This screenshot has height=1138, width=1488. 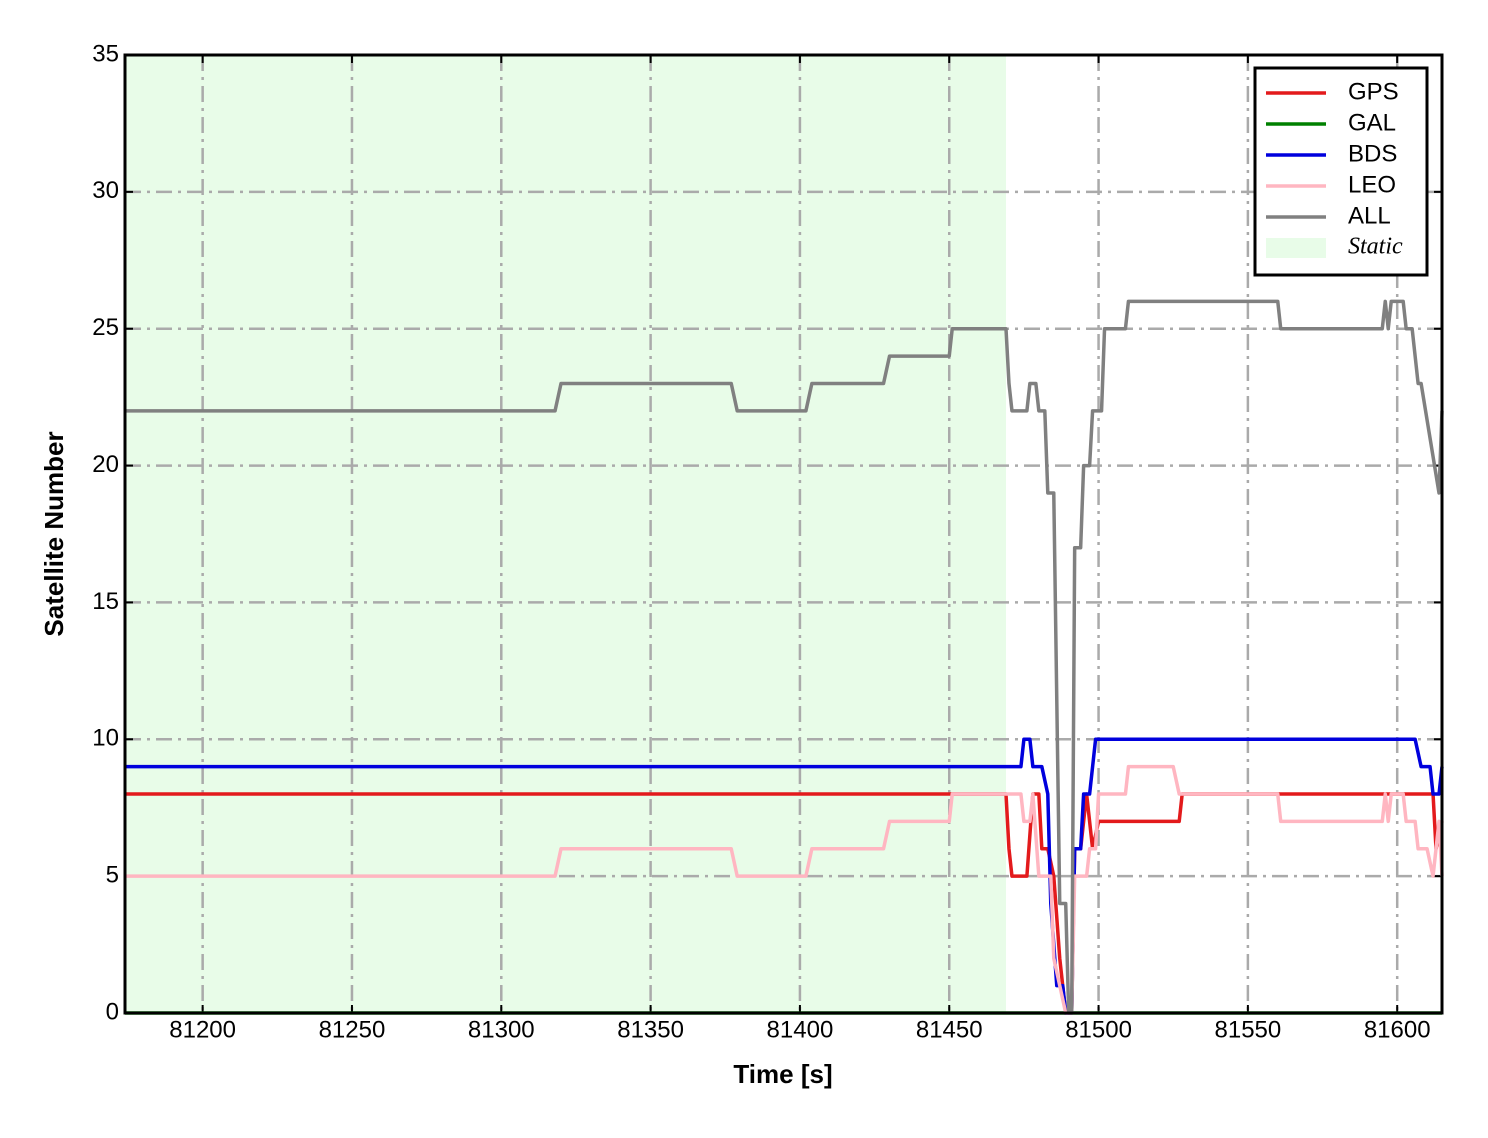 I want to click on y-tick-label: 20, so click(x=105, y=464).